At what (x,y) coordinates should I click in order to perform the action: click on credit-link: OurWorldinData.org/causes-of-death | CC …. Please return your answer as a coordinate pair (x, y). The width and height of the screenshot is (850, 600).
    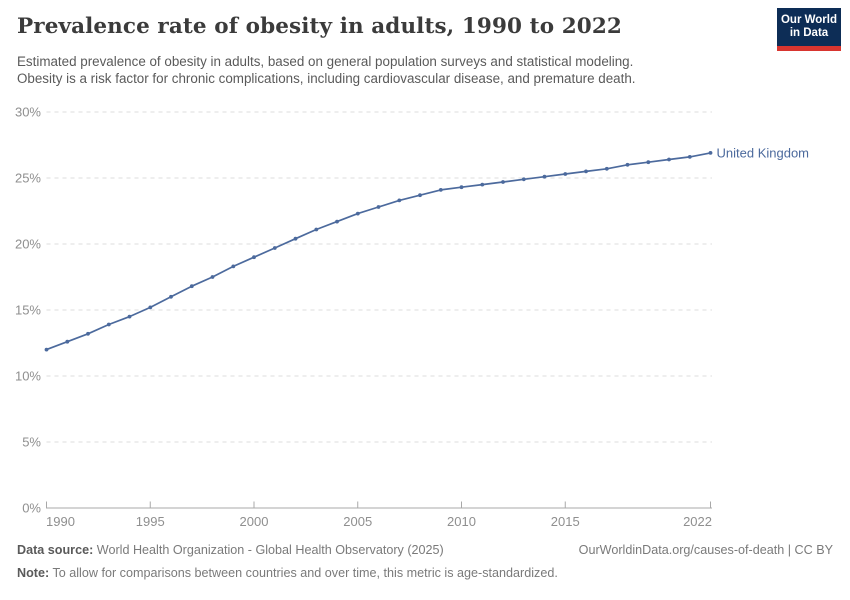
    Looking at the image, I should click on (705, 550).